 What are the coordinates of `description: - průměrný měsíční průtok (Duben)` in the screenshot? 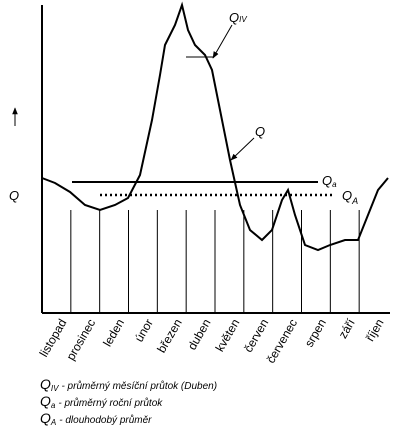 It's located at (139, 386).